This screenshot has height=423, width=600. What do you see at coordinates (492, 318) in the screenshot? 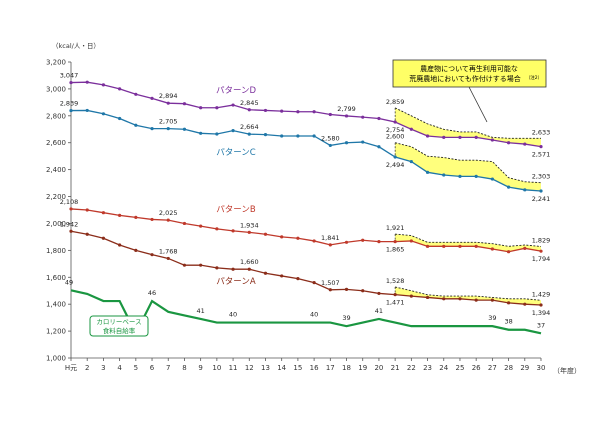
I see `data-label: 39` at bounding box center [492, 318].